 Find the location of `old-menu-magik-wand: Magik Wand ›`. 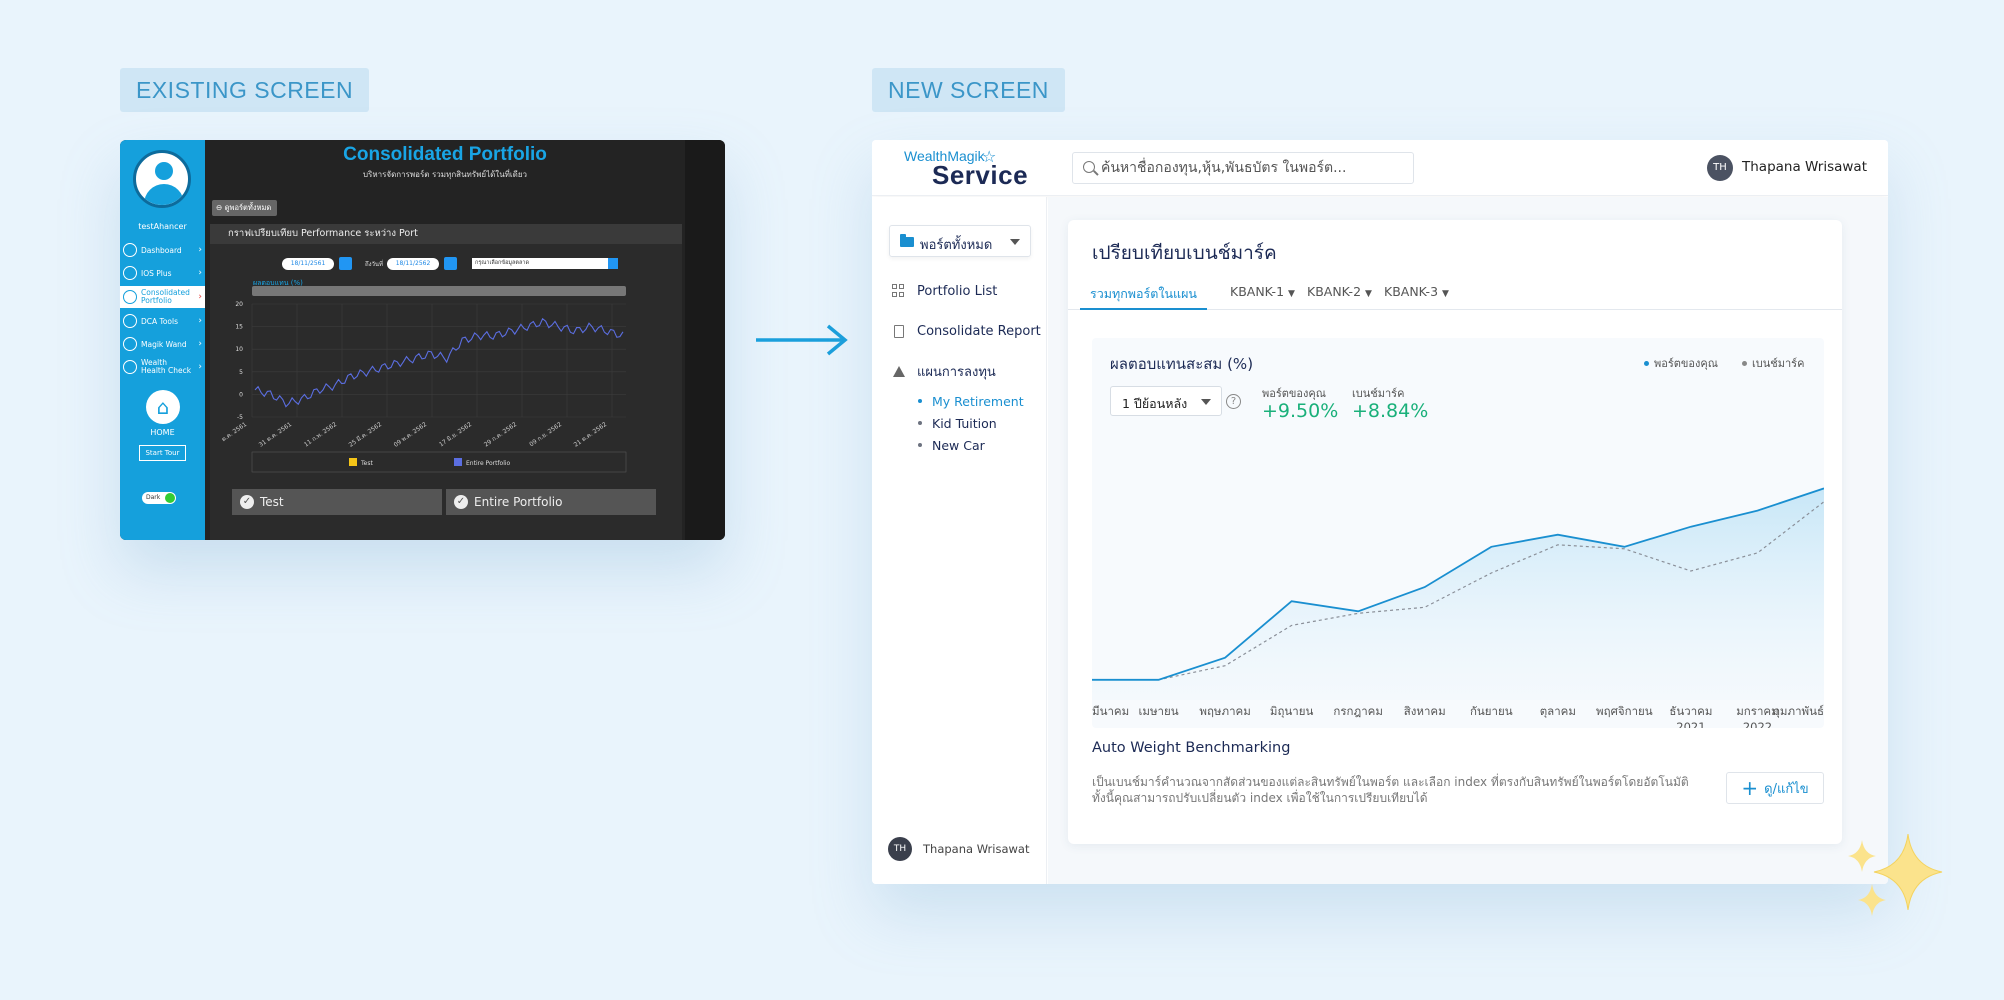

old-menu-magik-wand: Magik Wand › is located at coordinates (162, 344).